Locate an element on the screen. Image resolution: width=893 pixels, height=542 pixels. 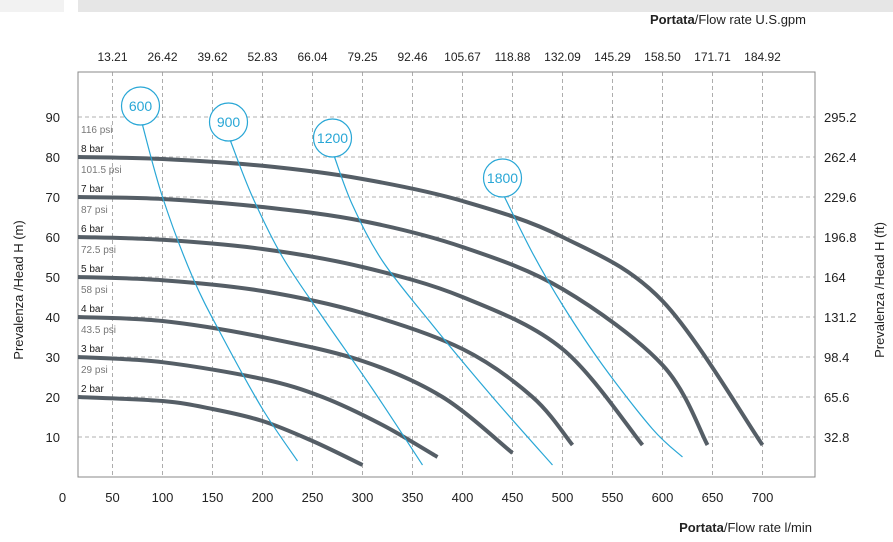
top-tick-label: 79.25 is located at coordinates (362, 57).